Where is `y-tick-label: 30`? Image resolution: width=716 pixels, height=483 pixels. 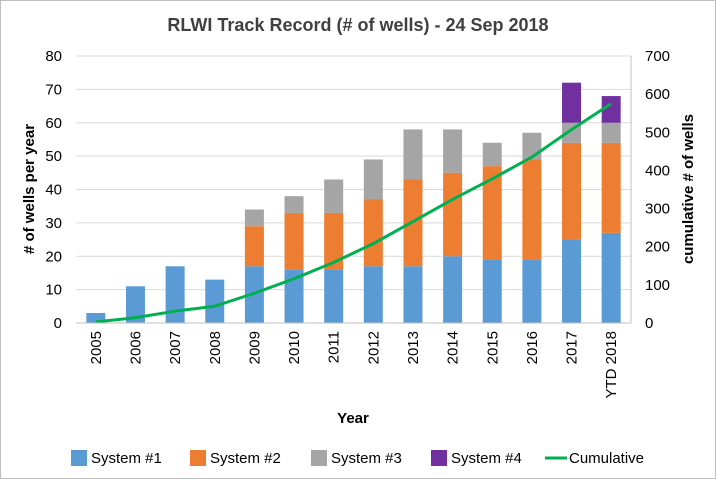
y-tick-label: 30 is located at coordinates (53, 223).